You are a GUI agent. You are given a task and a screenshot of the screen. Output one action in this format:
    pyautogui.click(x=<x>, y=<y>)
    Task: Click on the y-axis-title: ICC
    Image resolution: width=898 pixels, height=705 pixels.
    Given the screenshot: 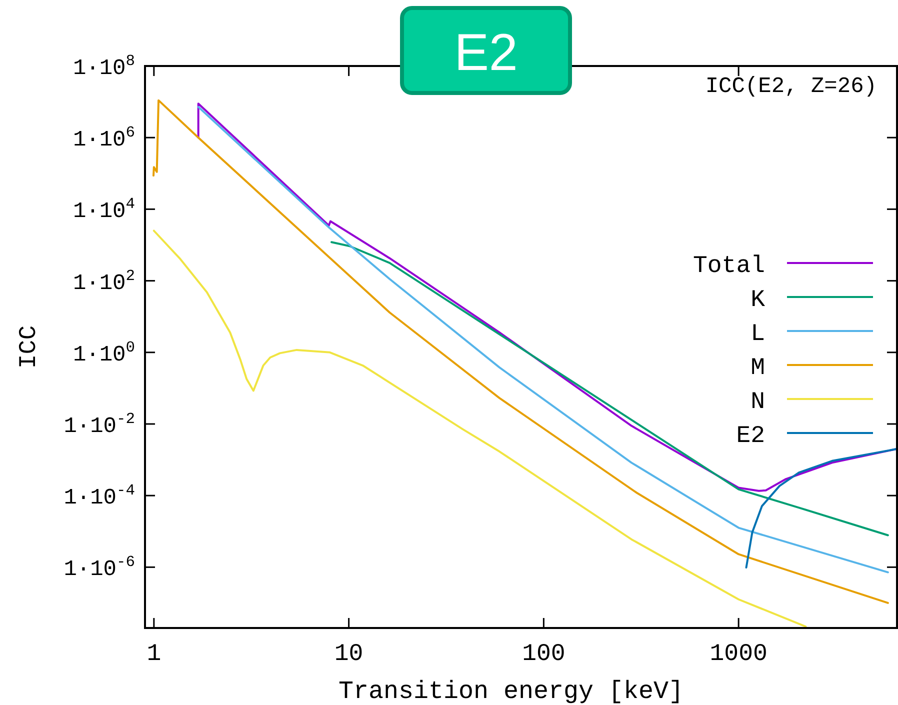 What is the action you would take?
    pyautogui.click(x=29, y=347)
    